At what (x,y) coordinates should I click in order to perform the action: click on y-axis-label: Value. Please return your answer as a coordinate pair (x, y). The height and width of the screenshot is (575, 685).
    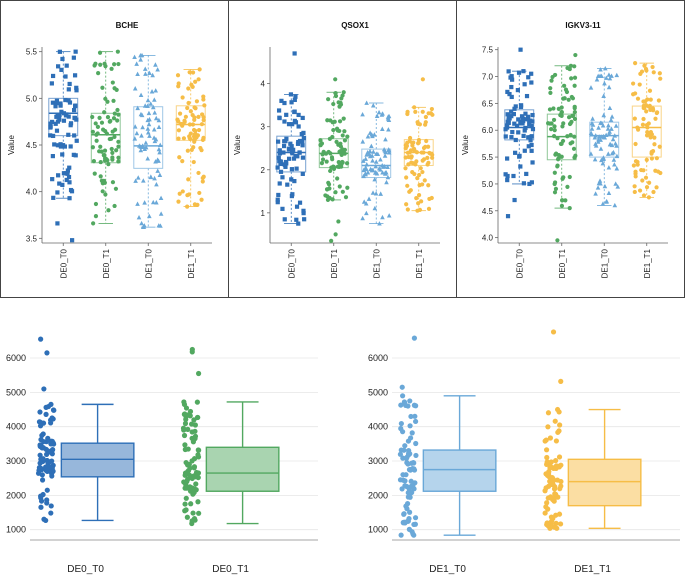
    Looking at the image, I should click on (11, 145).